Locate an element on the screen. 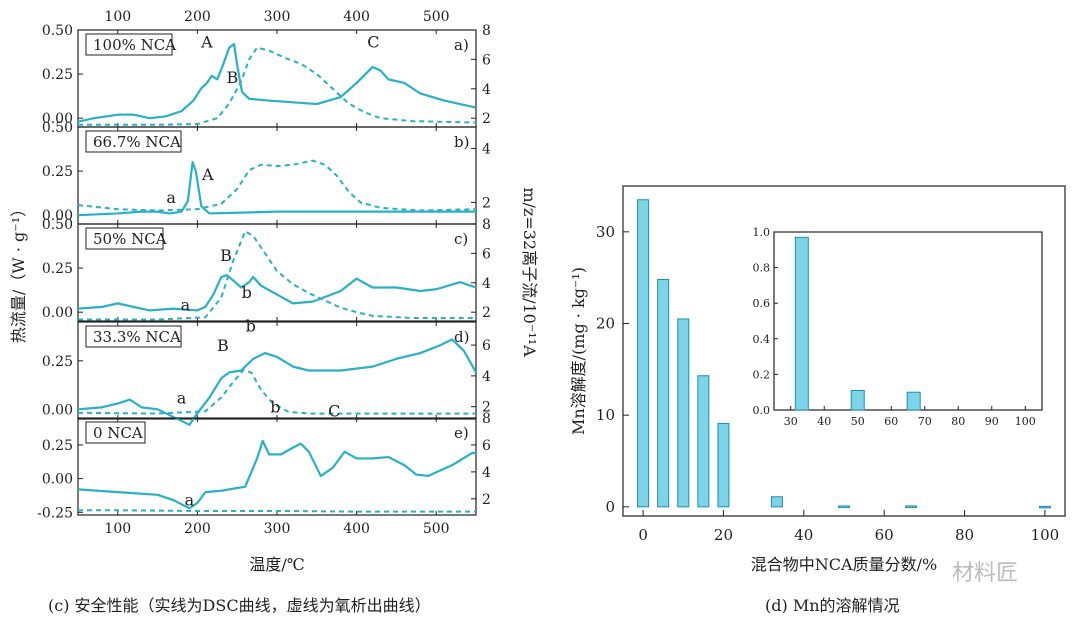 This screenshot has width=1080, height=619. inset-y-tick-label: 0.0 is located at coordinates (762, 410).